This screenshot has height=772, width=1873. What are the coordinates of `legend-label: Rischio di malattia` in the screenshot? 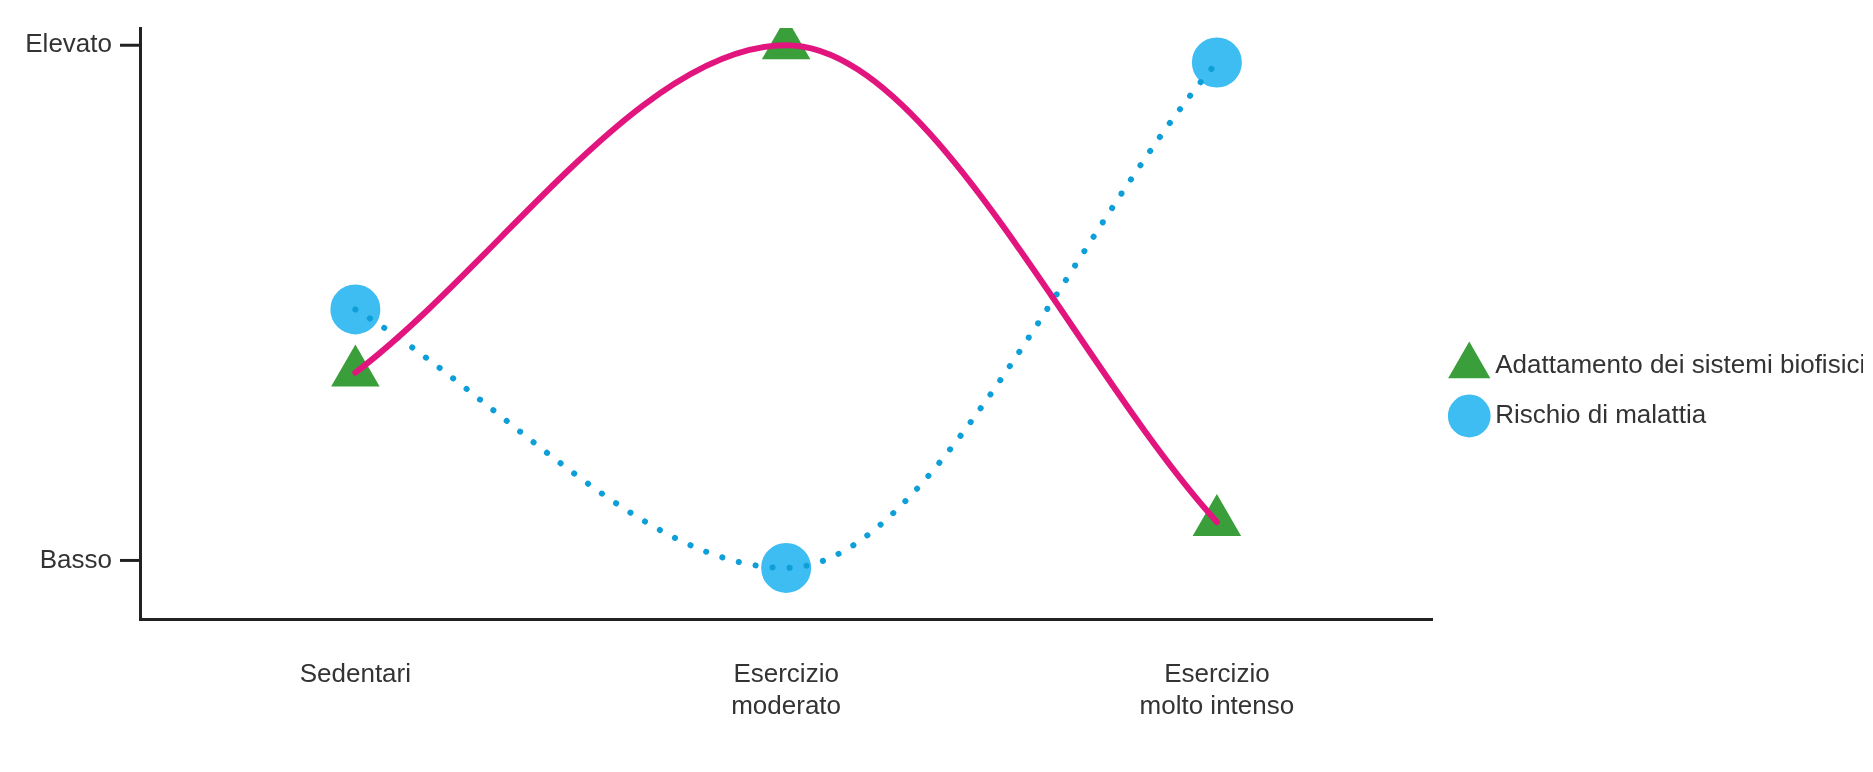 It's located at (1601, 414).